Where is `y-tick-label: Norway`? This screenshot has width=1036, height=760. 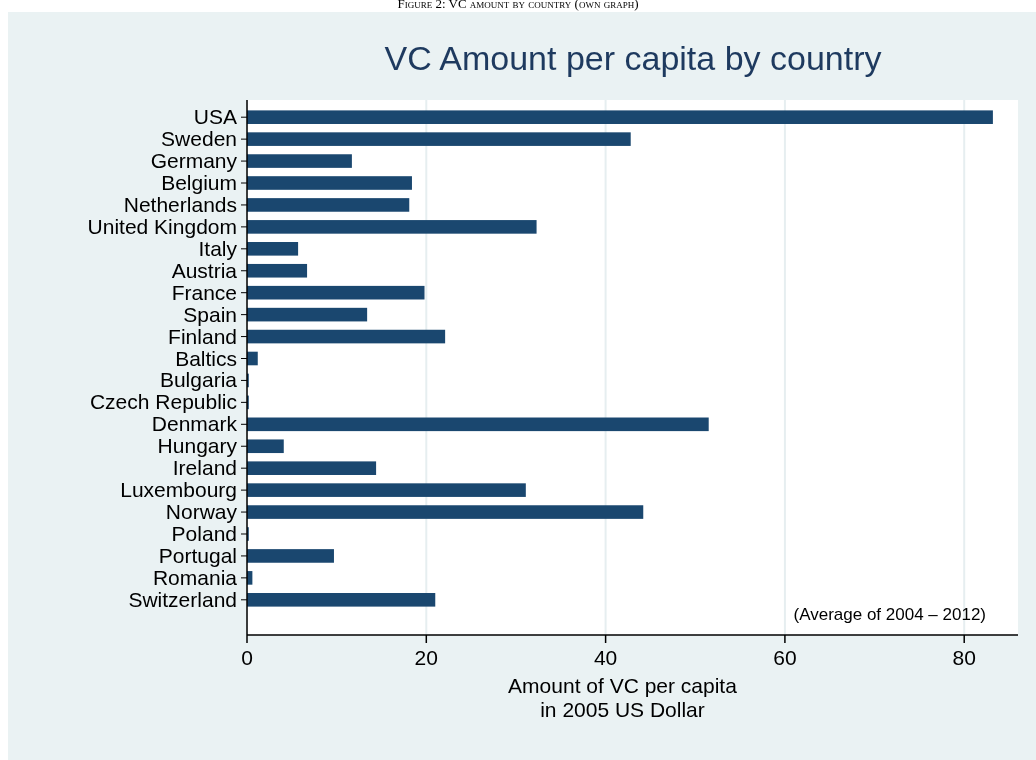 y-tick-label: Norway is located at coordinates (201, 512).